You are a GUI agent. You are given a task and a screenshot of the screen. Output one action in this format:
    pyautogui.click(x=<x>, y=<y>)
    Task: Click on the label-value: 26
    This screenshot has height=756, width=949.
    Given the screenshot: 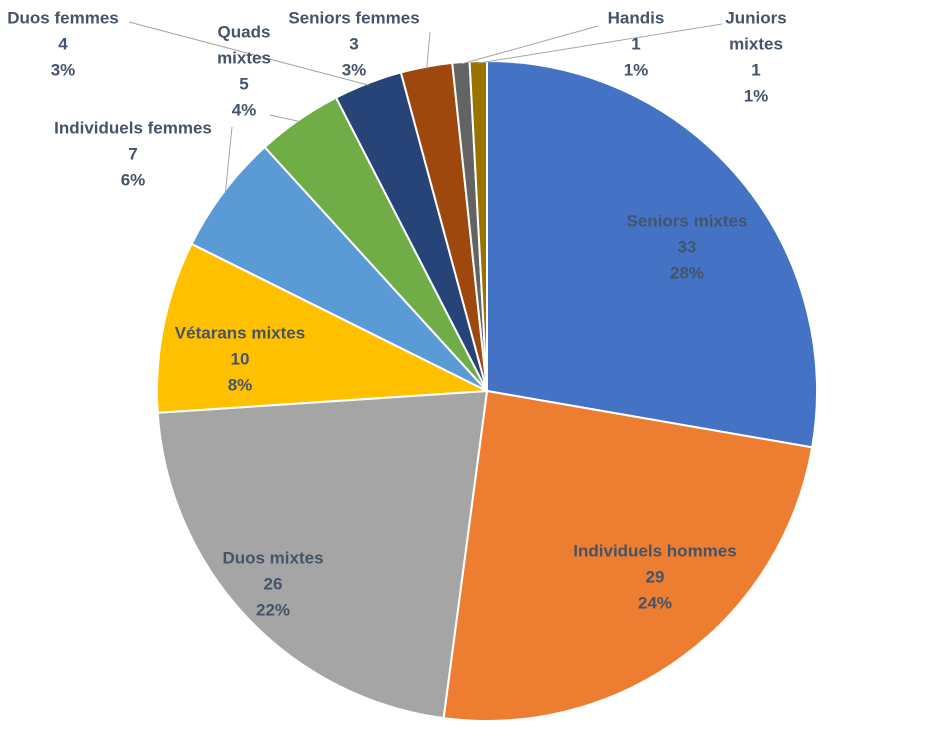 What is the action you would take?
    pyautogui.click(x=273, y=583)
    